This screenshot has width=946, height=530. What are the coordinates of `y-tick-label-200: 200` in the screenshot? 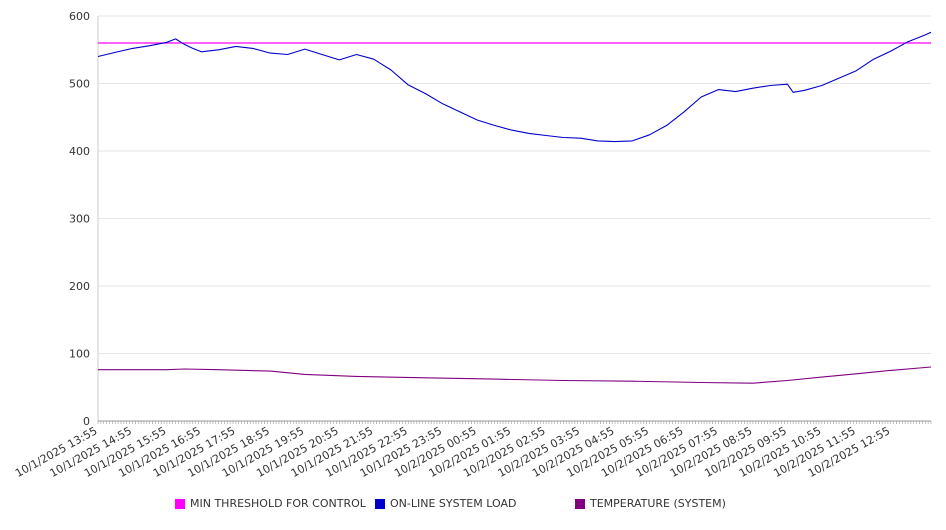 It's located at (79, 286).